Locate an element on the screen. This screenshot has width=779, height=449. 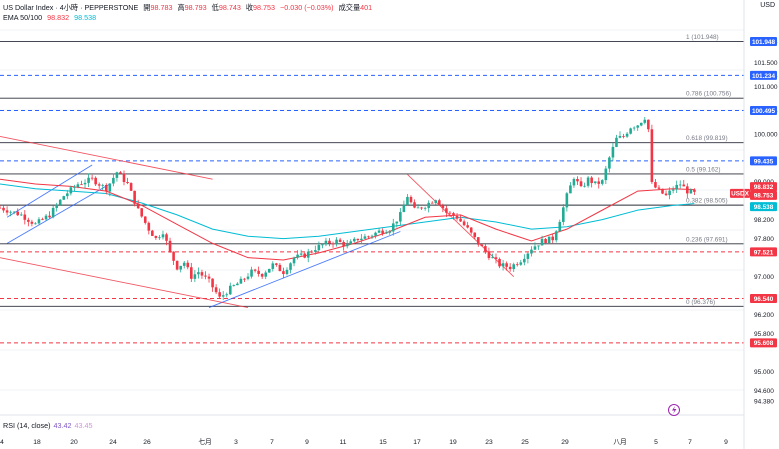
time-tick-label: 7 is located at coordinates (690, 442).